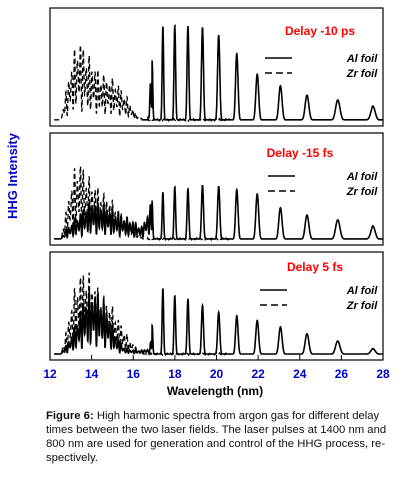 This screenshot has width=419, height=480. Describe the element at coordinates (175, 374) in the screenshot. I see `x-tick-label: 18` at that location.